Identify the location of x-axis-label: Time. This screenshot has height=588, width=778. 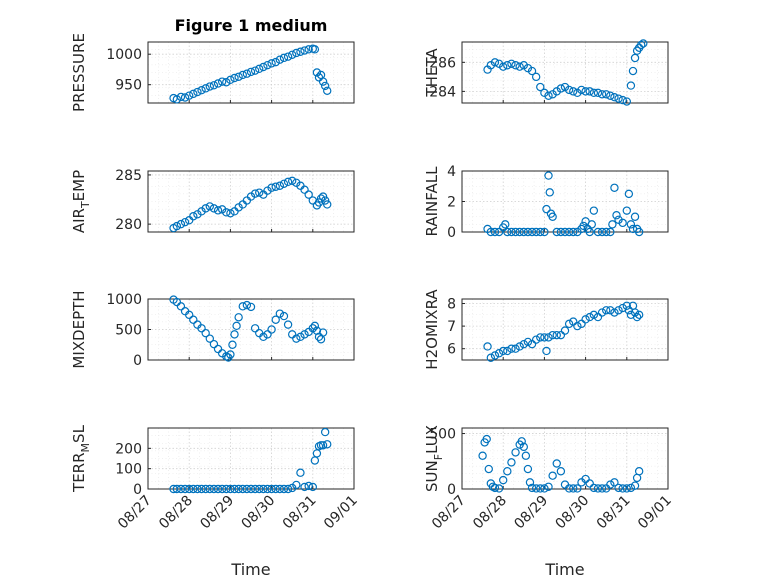
(250, 569).